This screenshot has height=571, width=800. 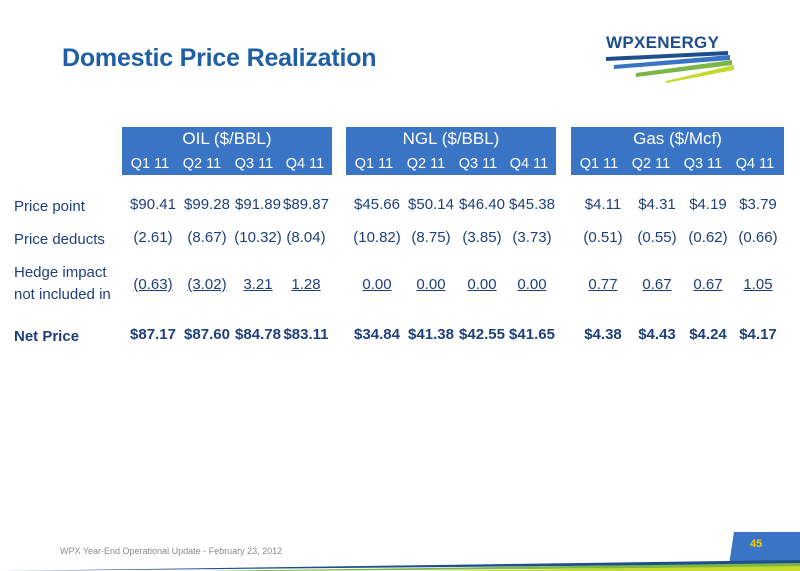 What do you see at coordinates (49, 206) in the screenshot?
I see `row-label-price-point: Price point` at bounding box center [49, 206].